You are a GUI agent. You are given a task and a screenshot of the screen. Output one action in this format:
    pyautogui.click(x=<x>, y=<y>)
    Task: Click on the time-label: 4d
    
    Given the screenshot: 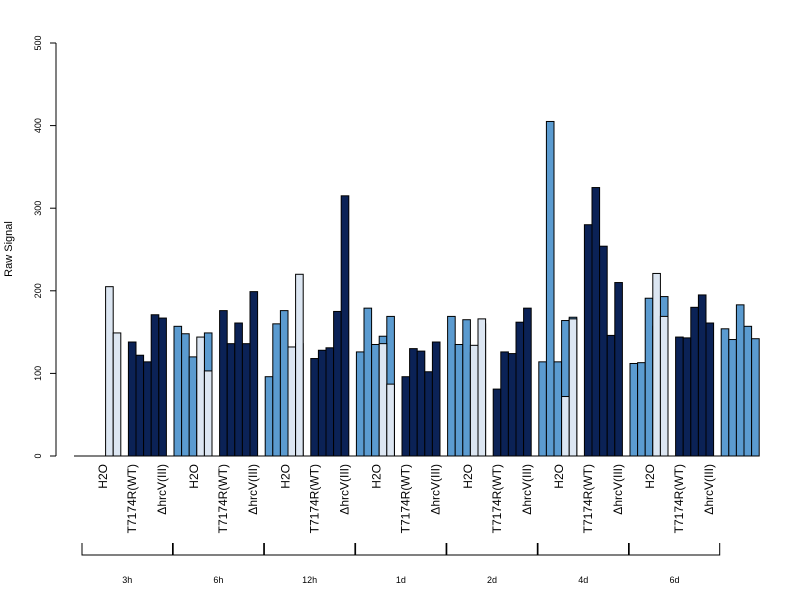 What is the action you would take?
    pyautogui.click(x=583, y=580)
    